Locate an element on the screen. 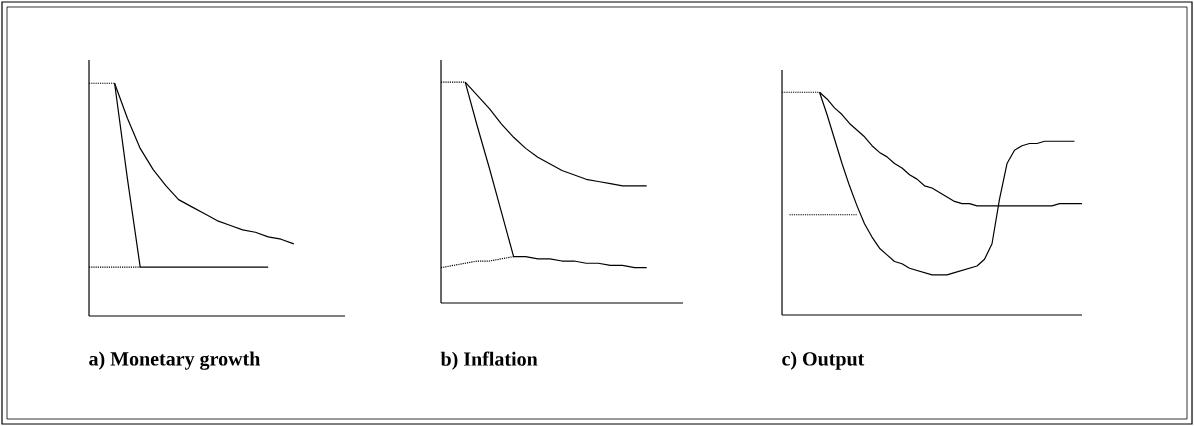 The image size is (1194, 426). text: a) Monetary growth is located at coordinates (175, 360).